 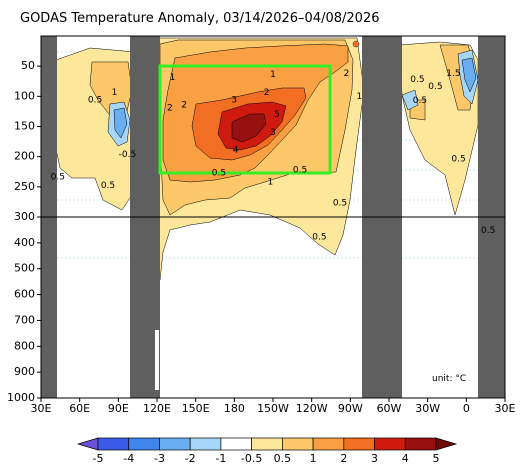 I want to click on x-tick-label: 150E, so click(x=196, y=408).